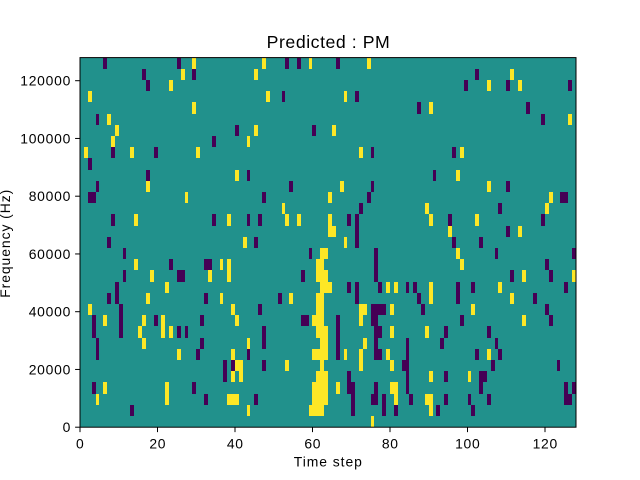 Image resolution: width=640 pixels, height=480 pixels. I want to click on svg-text: 20, so click(157, 443).